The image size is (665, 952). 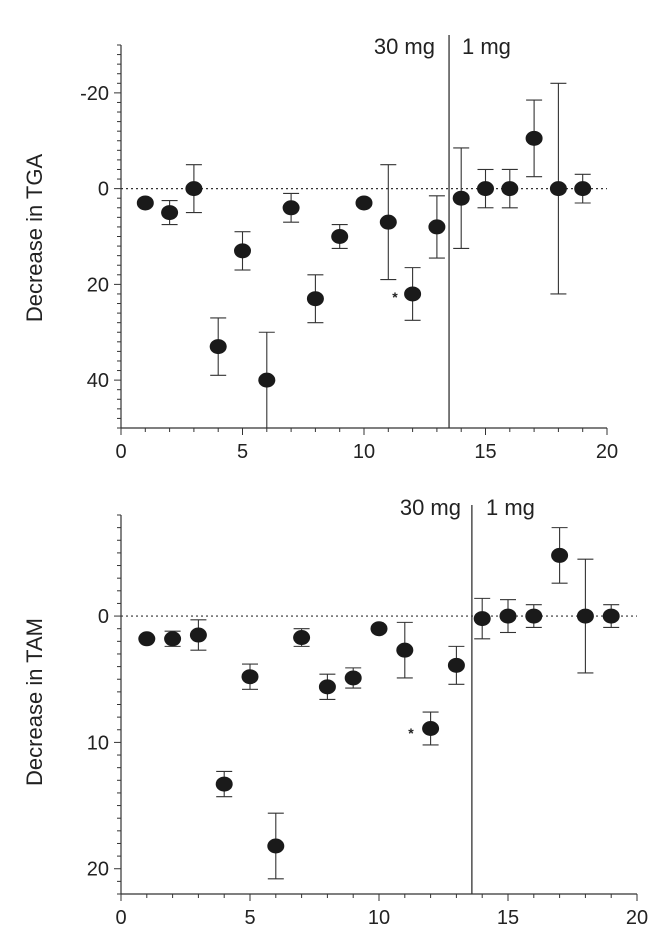 I want to click on tga-significance-star: *, so click(x=395, y=297).